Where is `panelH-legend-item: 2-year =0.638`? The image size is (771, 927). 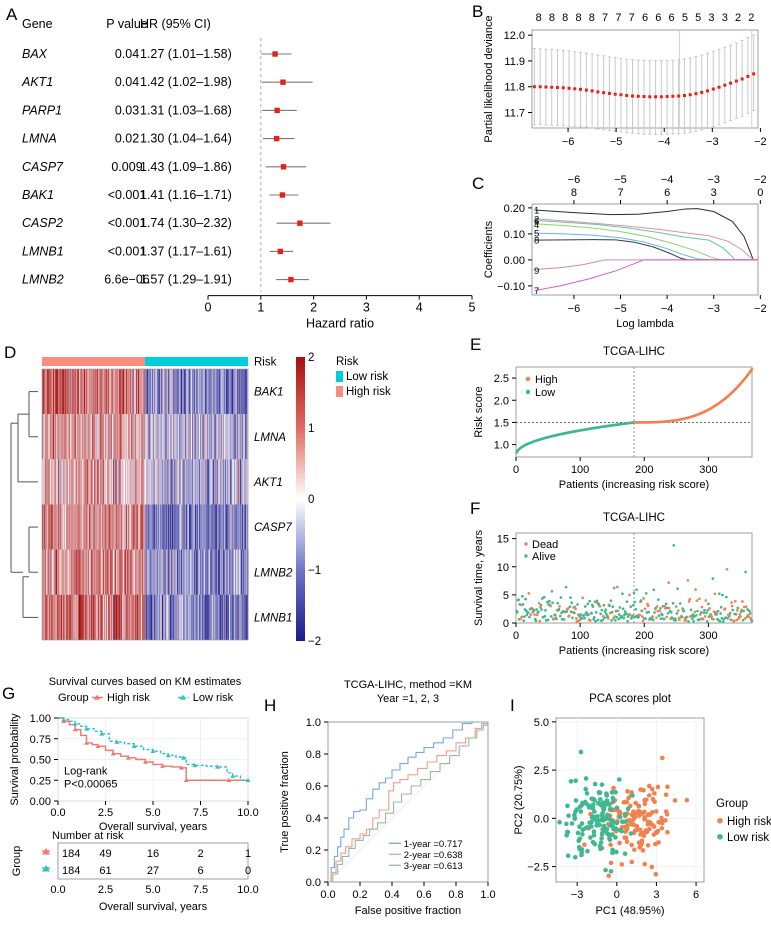 panelH-legend-item: 2-year =0.638 is located at coordinates (433, 855).